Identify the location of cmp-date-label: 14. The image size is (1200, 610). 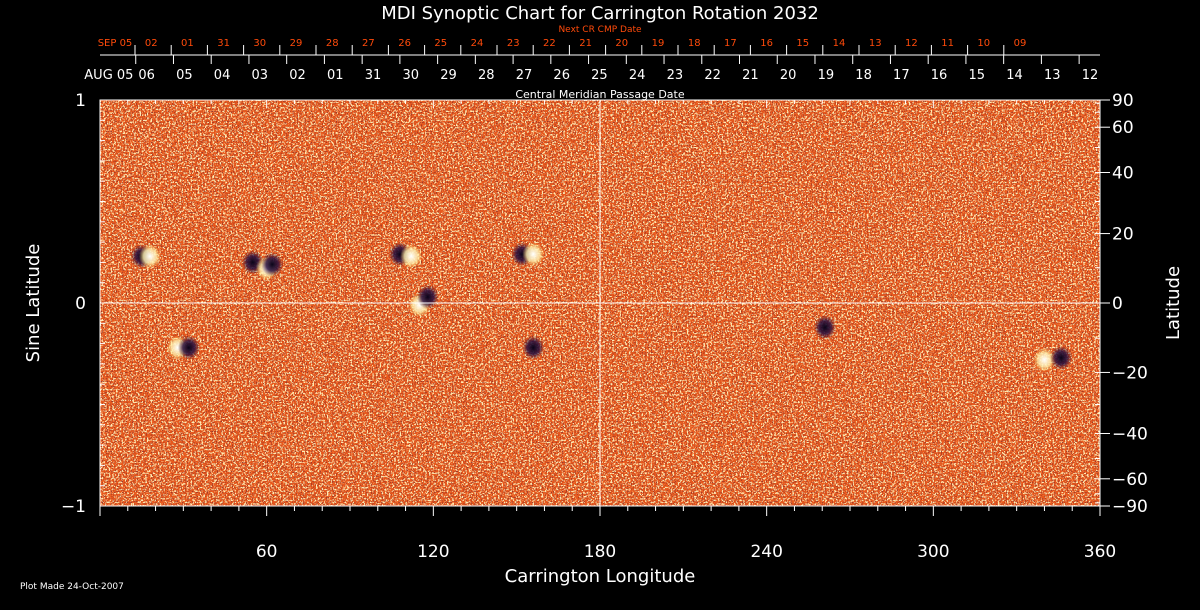
(1014, 75).